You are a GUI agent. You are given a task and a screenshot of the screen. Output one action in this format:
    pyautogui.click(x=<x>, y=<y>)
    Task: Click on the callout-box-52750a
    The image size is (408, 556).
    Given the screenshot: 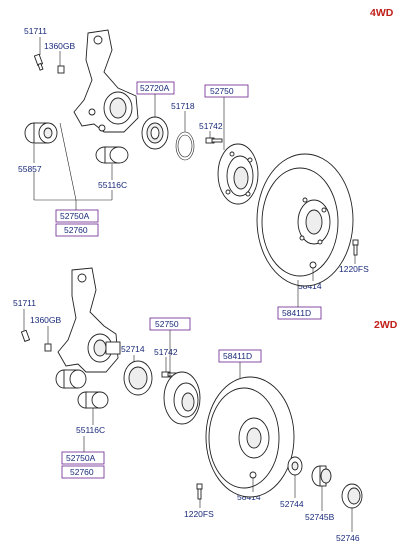 What is the action you would take?
    pyautogui.click(x=77, y=216)
    